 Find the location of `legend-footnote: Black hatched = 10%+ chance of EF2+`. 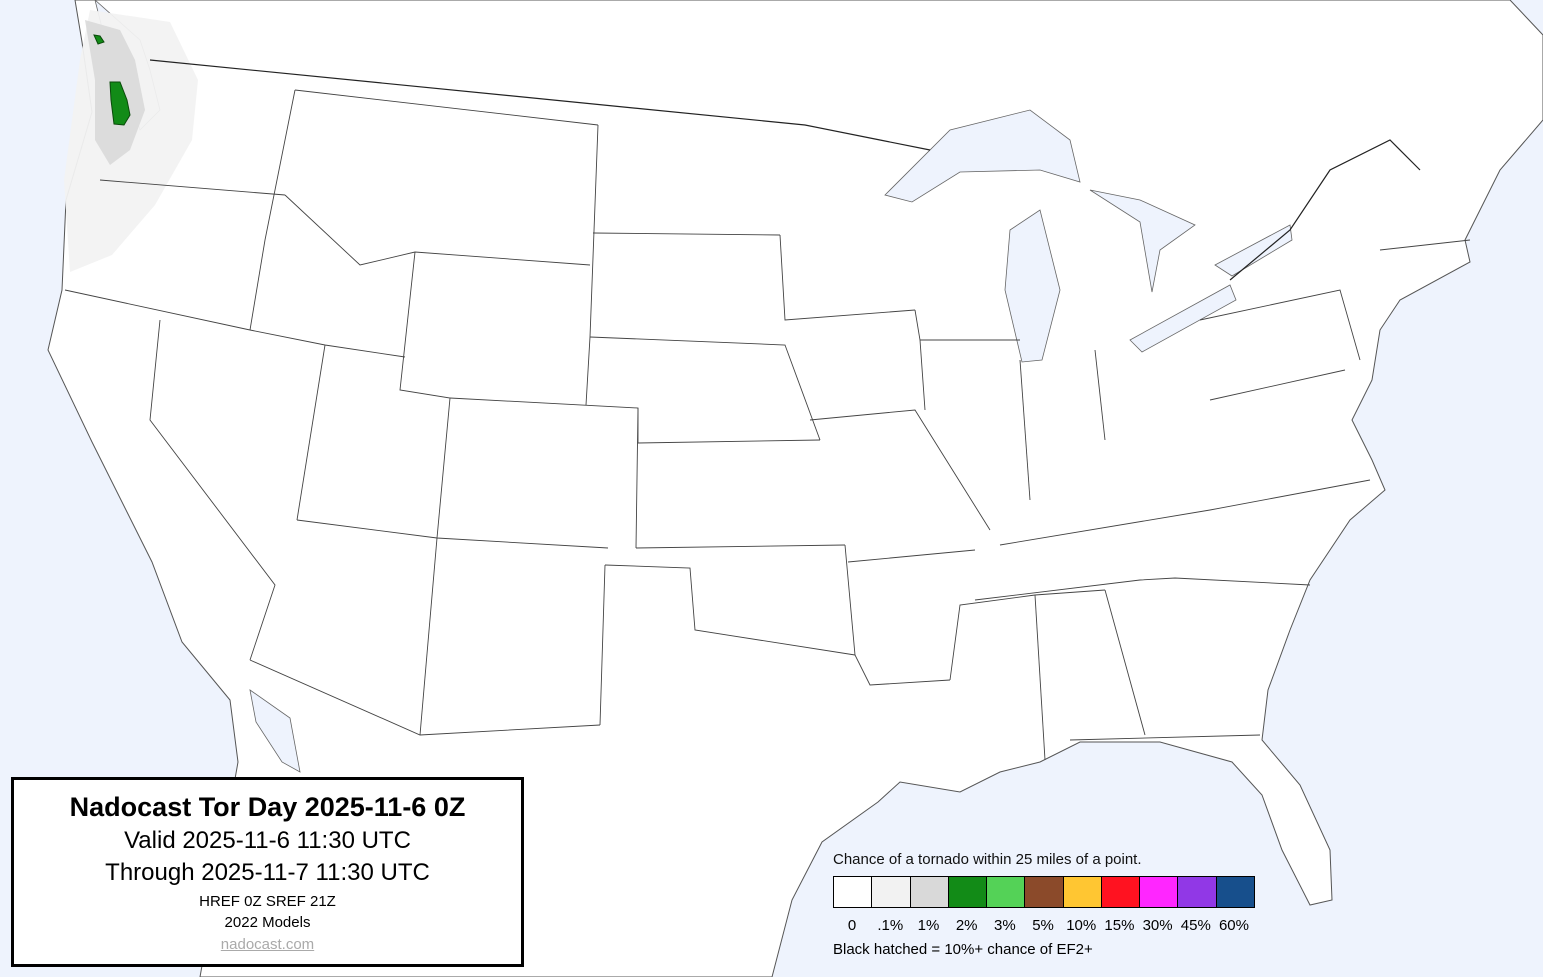

legend-footnote: Black hatched = 10%+ chance of EF2+ is located at coordinates (963, 949).